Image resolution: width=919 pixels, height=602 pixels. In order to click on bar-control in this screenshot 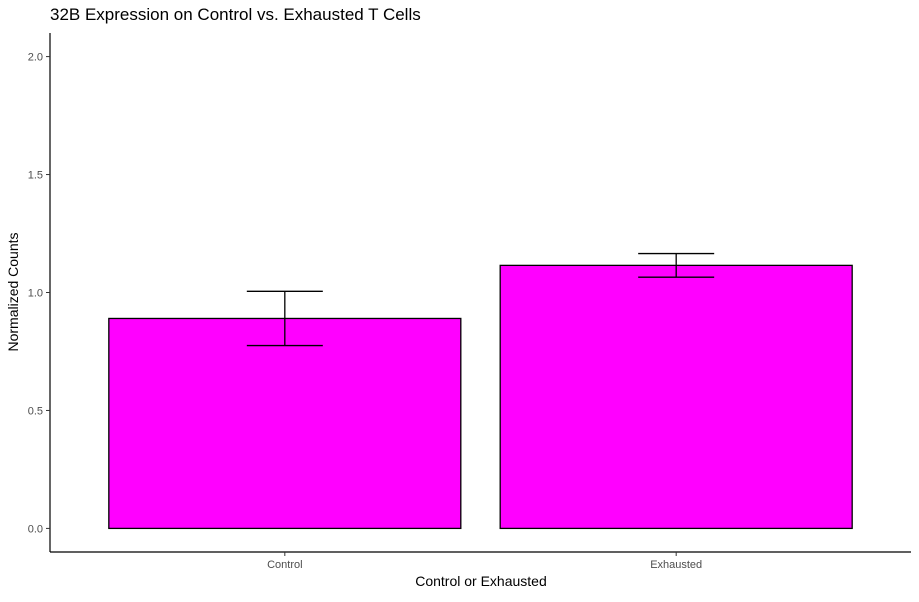, I will do `click(285, 423)`.